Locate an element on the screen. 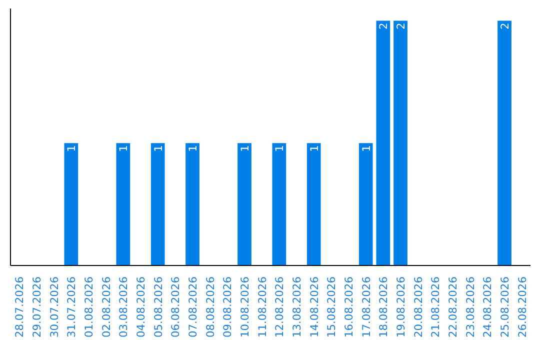  x-tick-label: 09.08.2026 is located at coordinates (227, 307).